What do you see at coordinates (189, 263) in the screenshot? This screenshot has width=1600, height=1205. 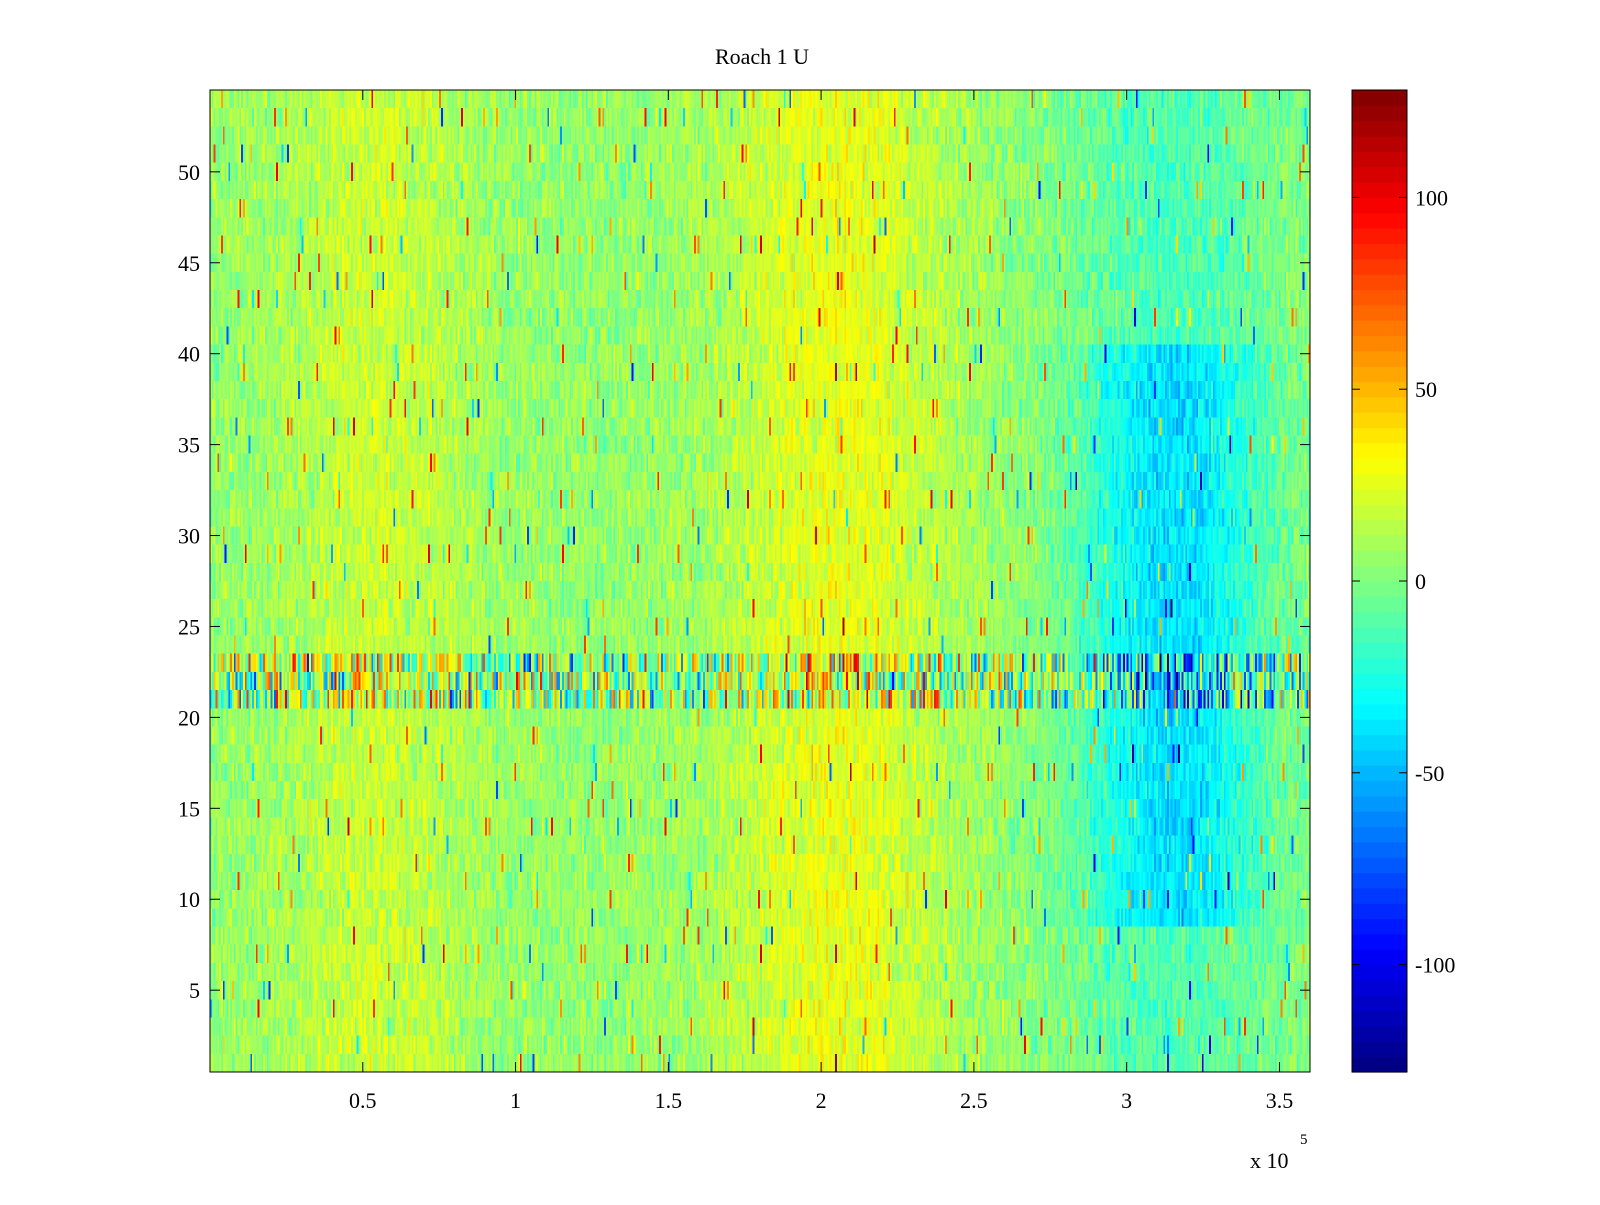 I see `y-tick-label: 45` at bounding box center [189, 263].